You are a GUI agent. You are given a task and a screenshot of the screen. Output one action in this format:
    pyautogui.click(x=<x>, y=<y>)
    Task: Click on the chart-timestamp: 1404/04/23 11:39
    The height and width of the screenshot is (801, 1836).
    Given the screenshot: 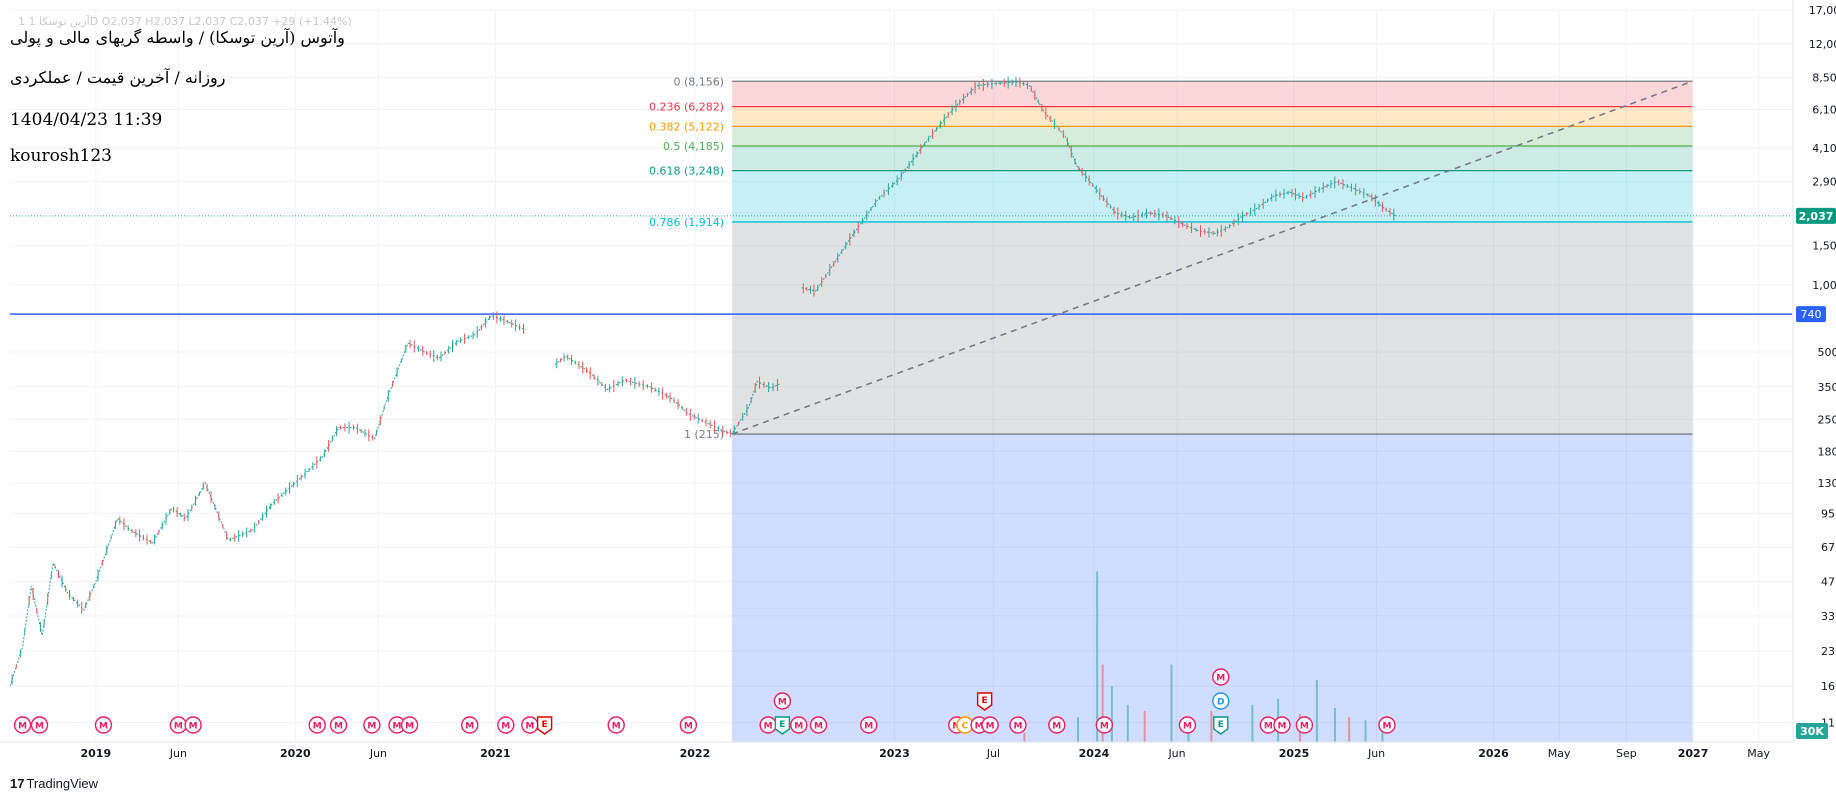 What is the action you would take?
    pyautogui.click(x=86, y=120)
    